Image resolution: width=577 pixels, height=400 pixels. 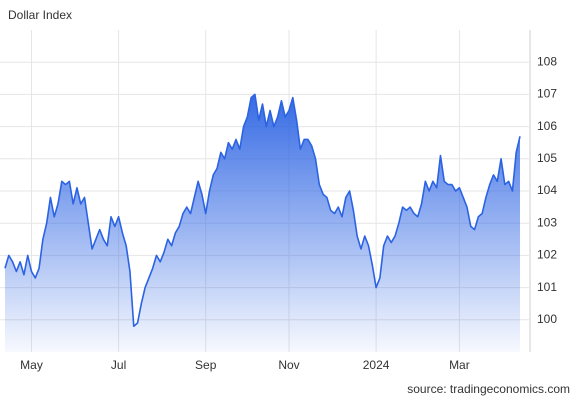 What do you see at coordinates (547, 255) in the screenshot?
I see `y-tick-label: 102` at bounding box center [547, 255].